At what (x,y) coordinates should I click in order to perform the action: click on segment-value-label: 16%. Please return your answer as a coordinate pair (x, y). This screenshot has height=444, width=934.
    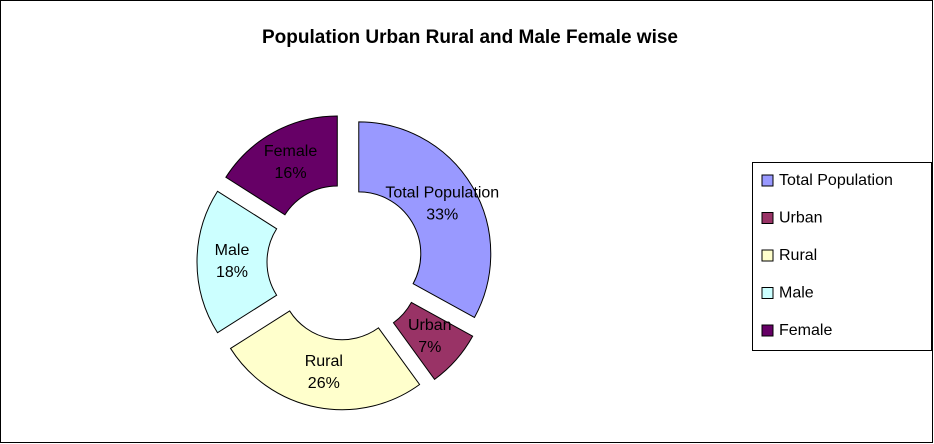
    Looking at the image, I should click on (291, 173).